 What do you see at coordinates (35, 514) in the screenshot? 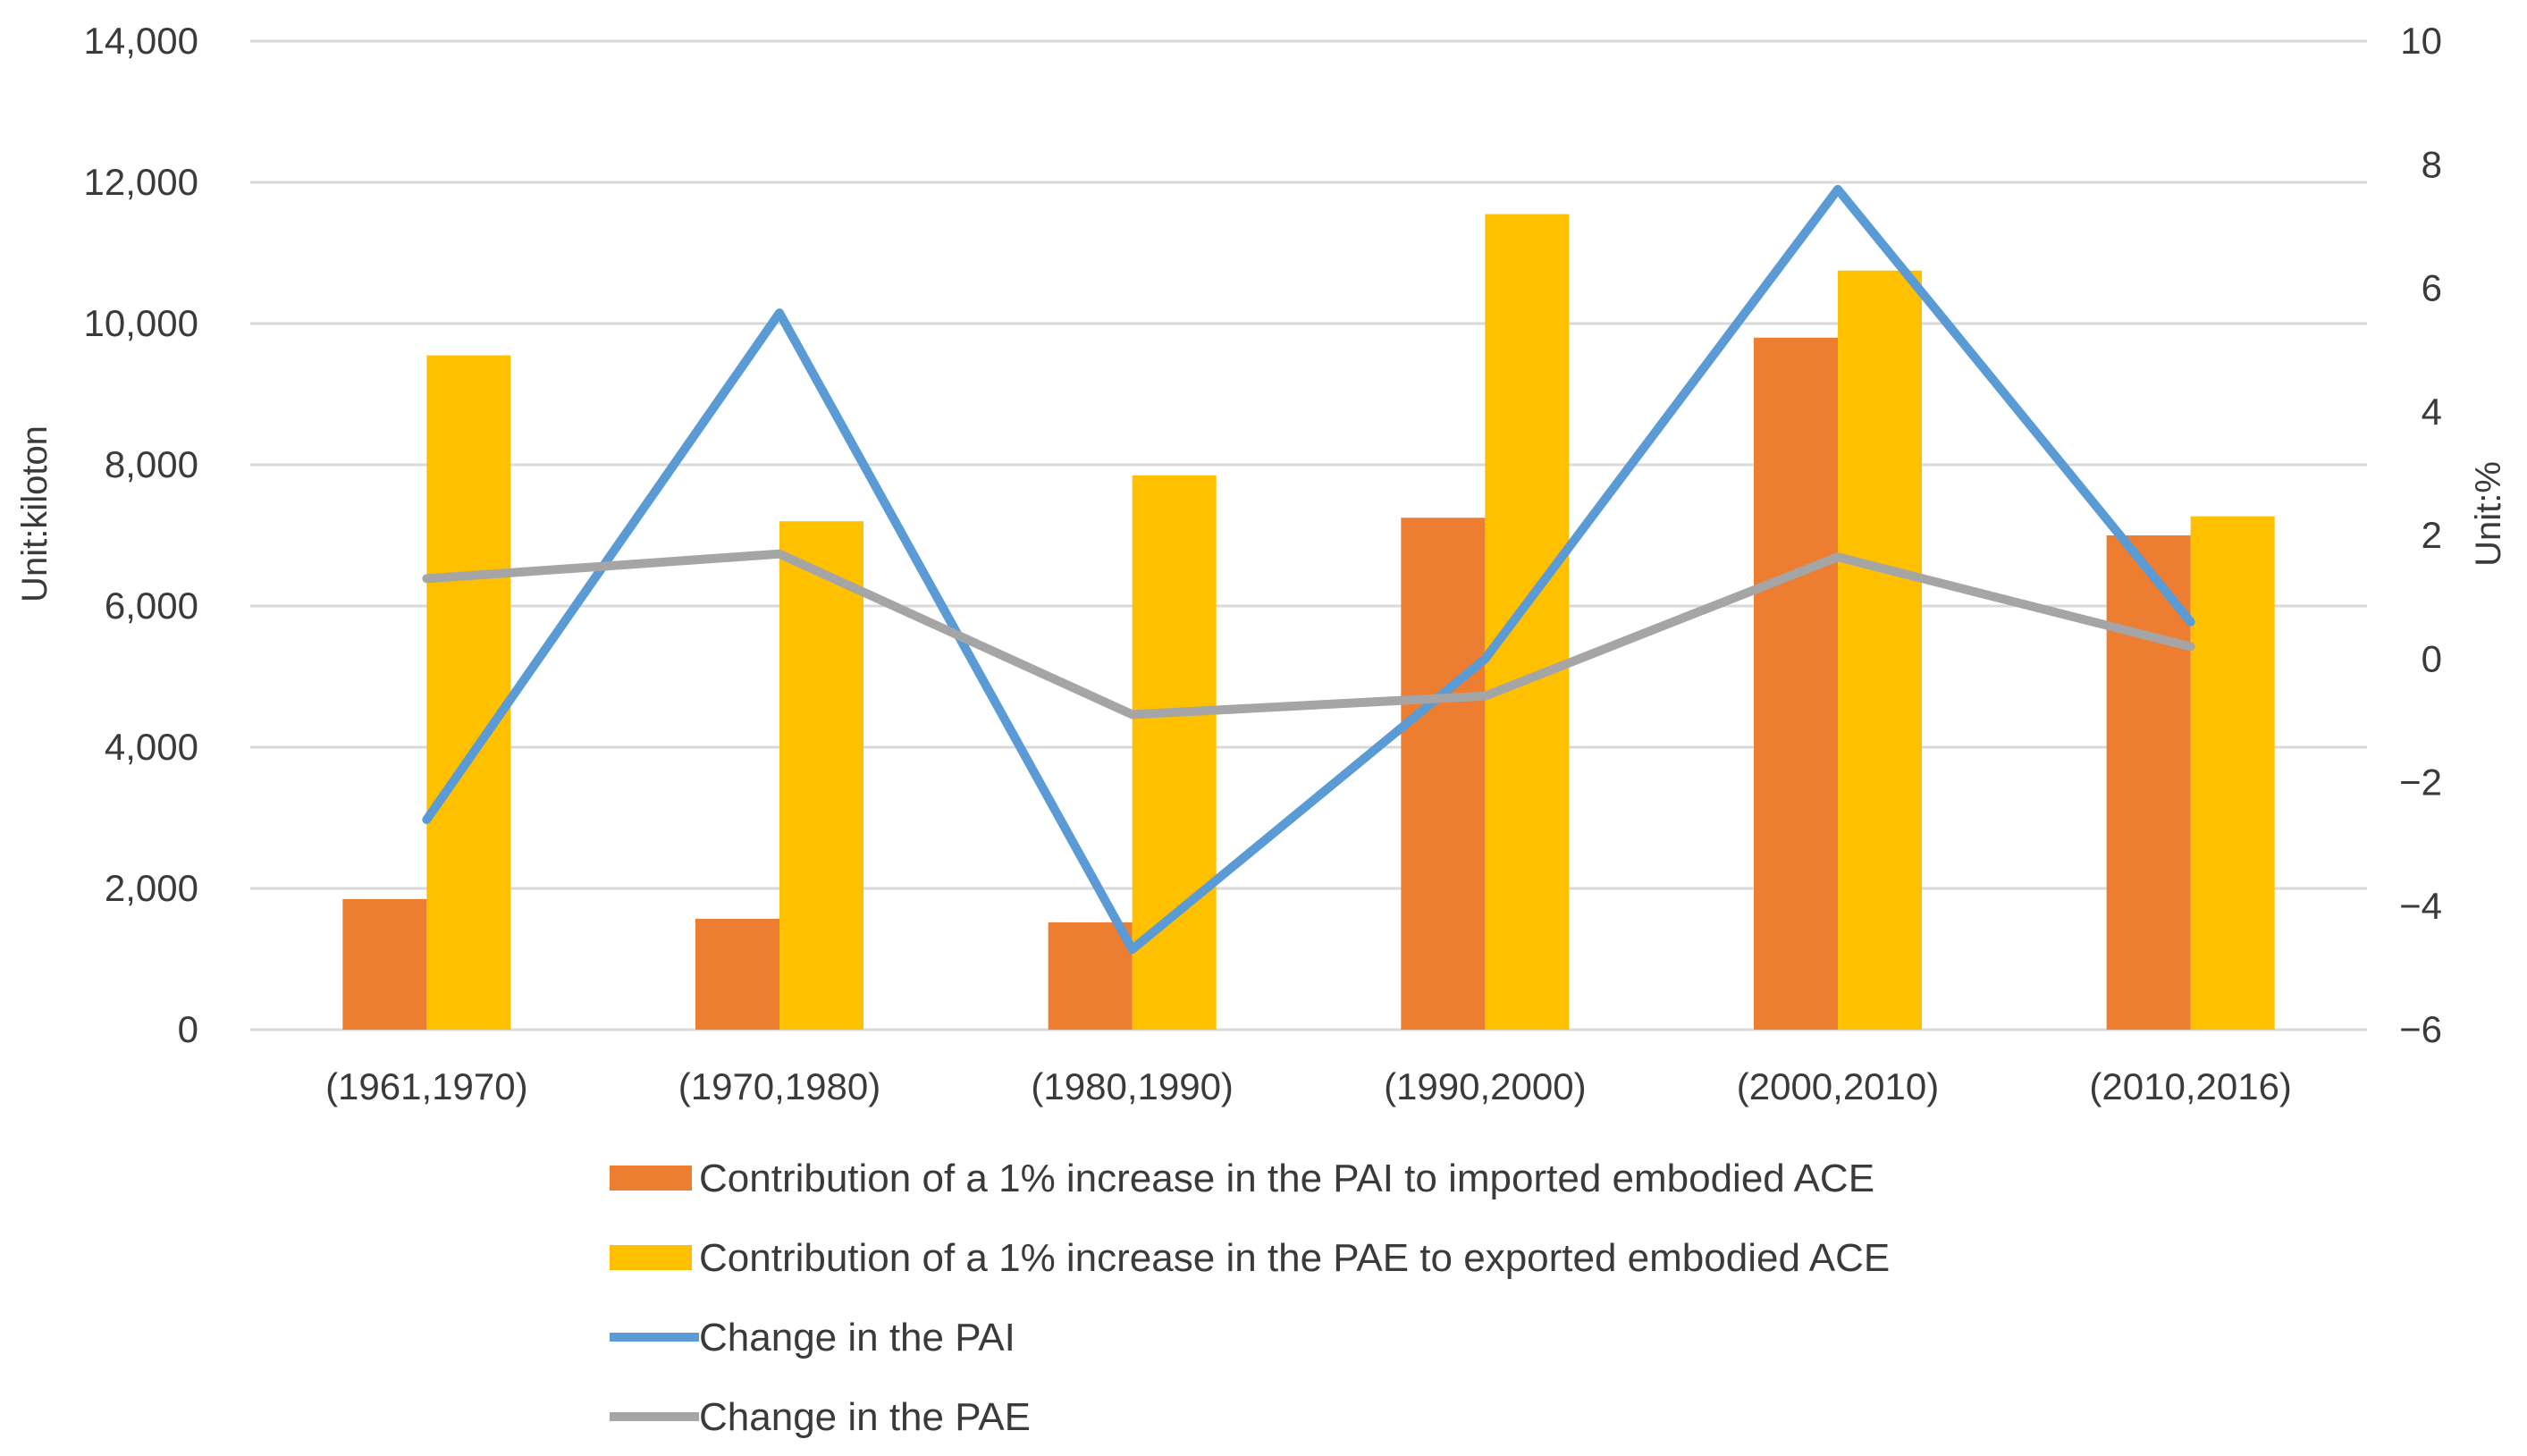
I see `left-axis-title: Unit:kiloton` at bounding box center [35, 514].